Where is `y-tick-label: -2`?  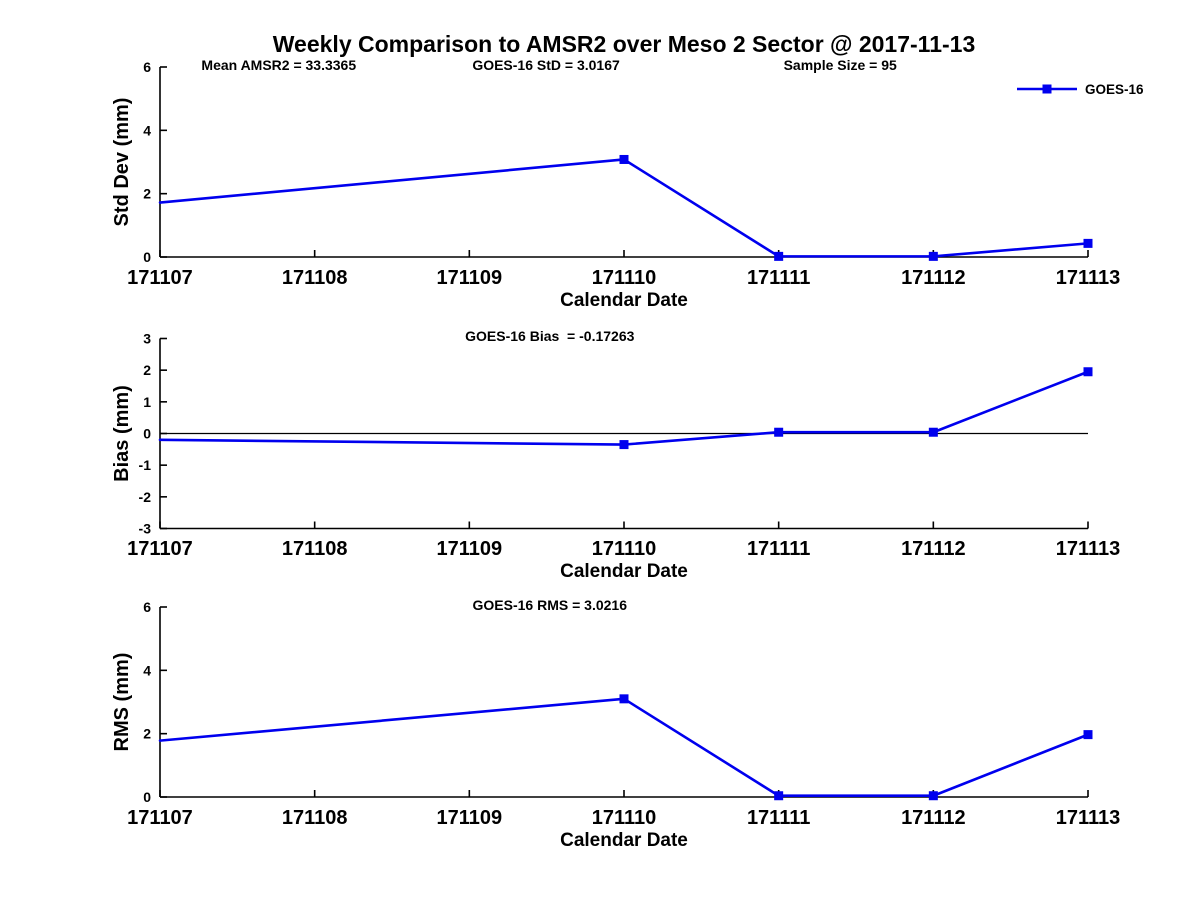 y-tick-label: -2 is located at coordinates (145, 497).